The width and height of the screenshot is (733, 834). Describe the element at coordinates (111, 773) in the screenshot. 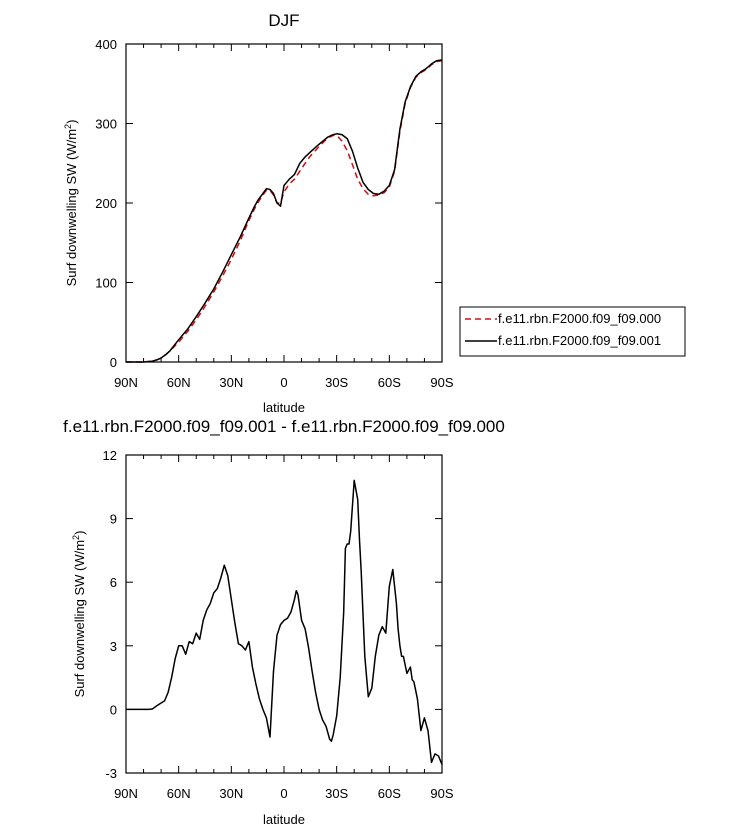

I see `bottom-ytick-label-0: -3` at that location.